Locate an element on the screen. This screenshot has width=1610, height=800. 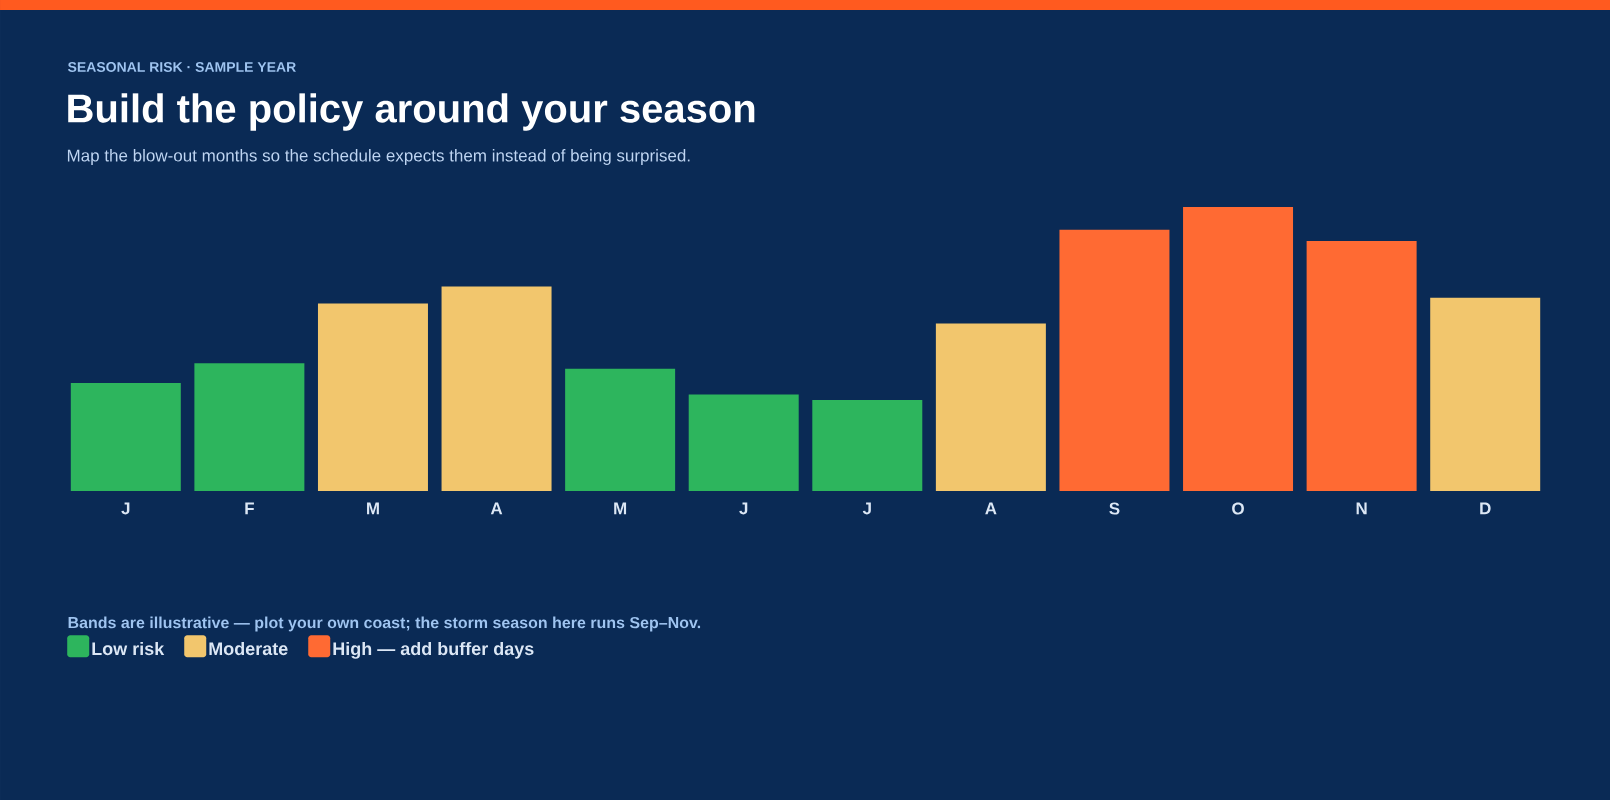
legend-label: Moderate is located at coordinates (248, 648).